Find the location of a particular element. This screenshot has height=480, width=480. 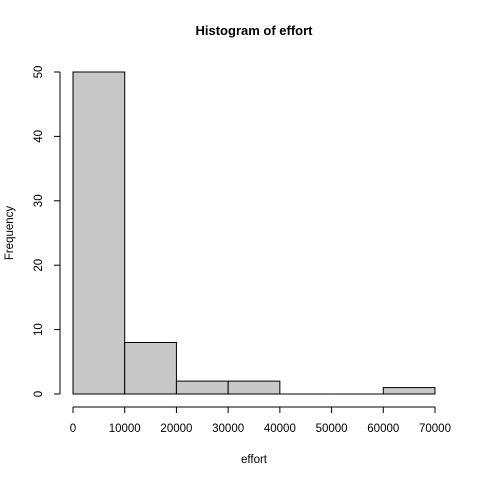

x-tick-label-4: 40000 is located at coordinates (280, 429).